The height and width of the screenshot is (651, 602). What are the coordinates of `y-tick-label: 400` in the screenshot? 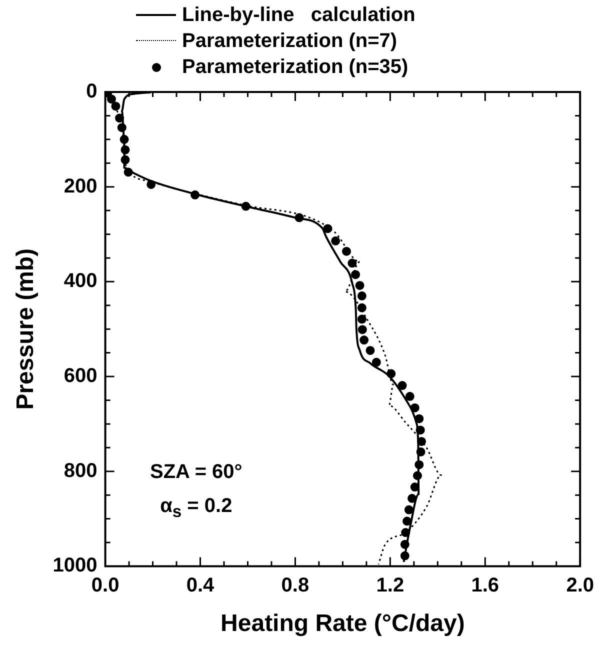 It's located at (81, 281).